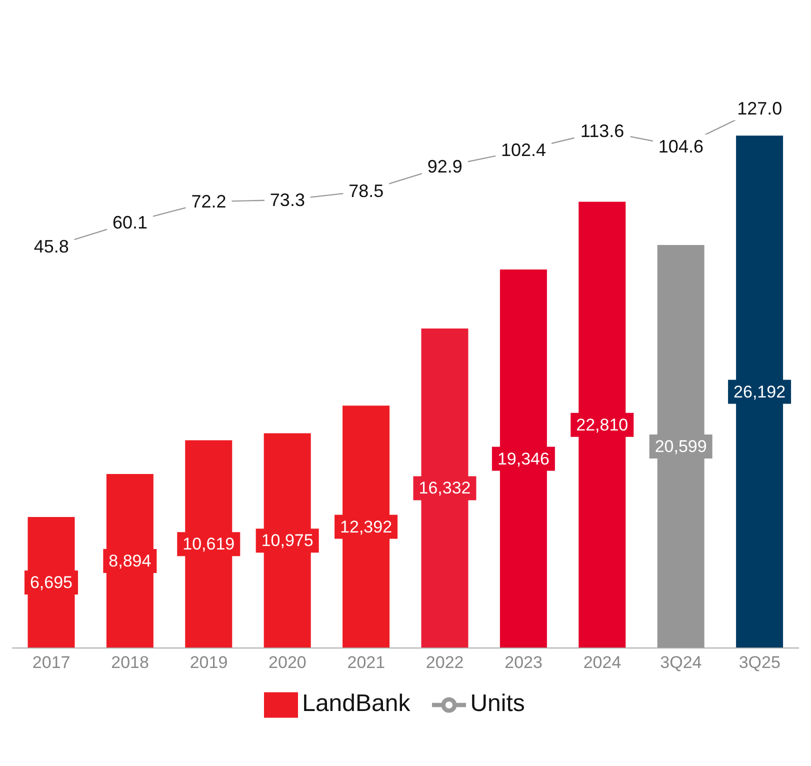  Describe the element at coordinates (287, 200) in the screenshot. I see `data-label: 73.3` at that location.